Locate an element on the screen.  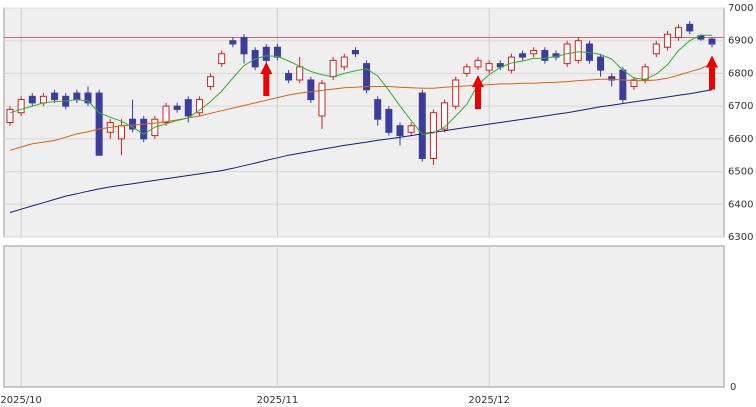
y-tick-label: 6300 is located at coordinates (740, 237).